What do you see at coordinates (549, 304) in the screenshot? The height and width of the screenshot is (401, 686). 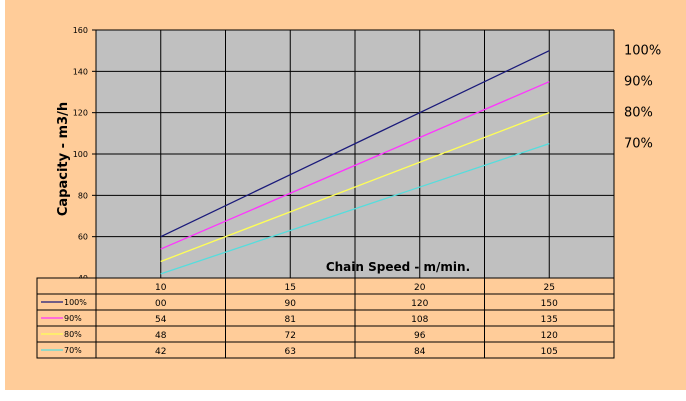 I see `table-cell: 150` at bounding box center [549, 304].